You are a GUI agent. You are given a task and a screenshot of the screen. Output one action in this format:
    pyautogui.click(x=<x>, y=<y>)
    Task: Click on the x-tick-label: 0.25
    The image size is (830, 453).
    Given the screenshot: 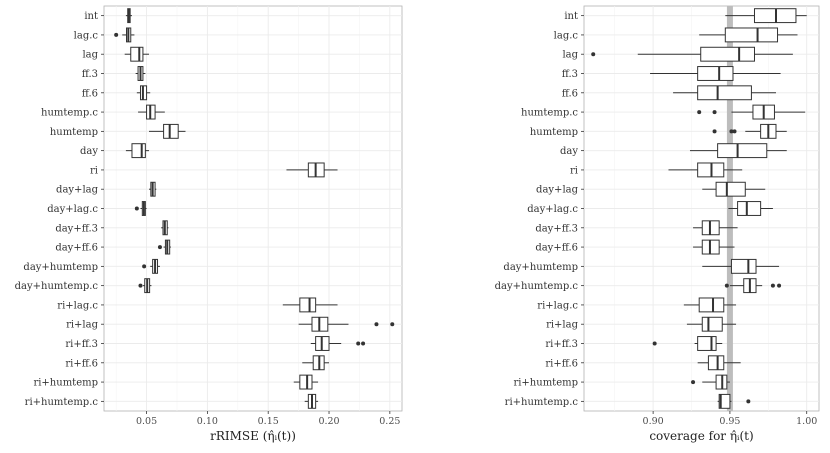 What is the action you would take?
    pyautogui.click(x=389, y=421)
    